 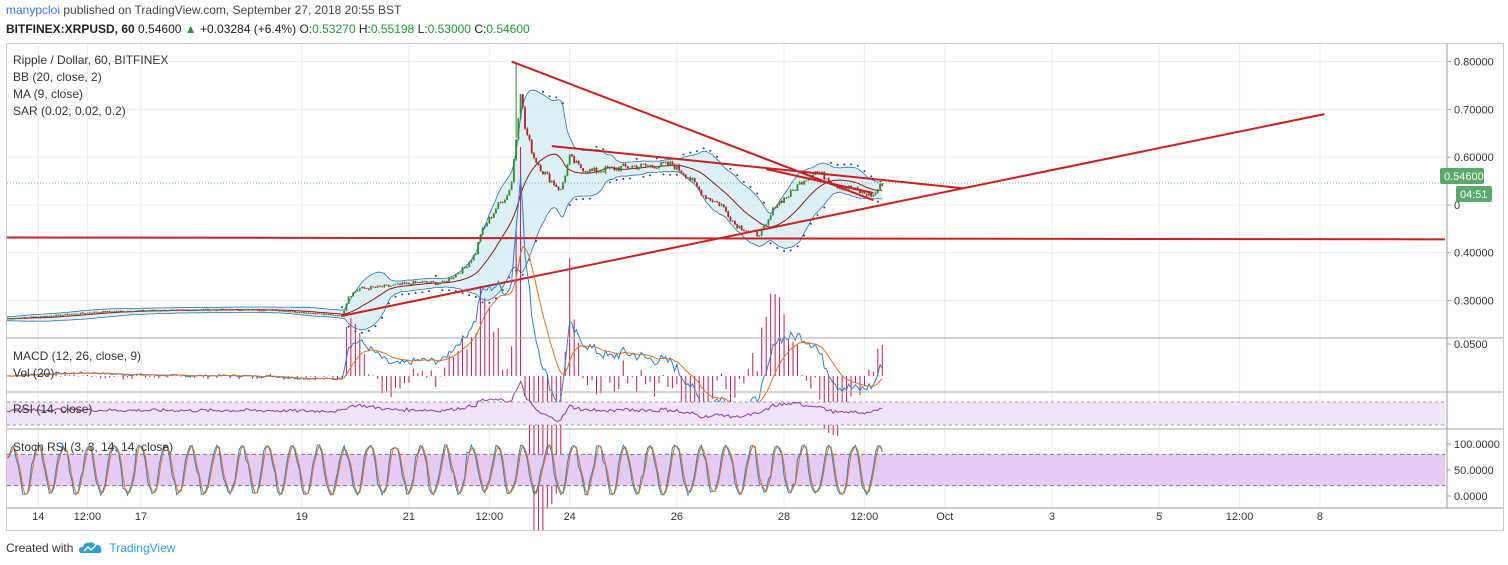 What do you see at coordinates (422, 29) in the screenshot?
I see `low-label: L:` at bounding box center [422, 29].